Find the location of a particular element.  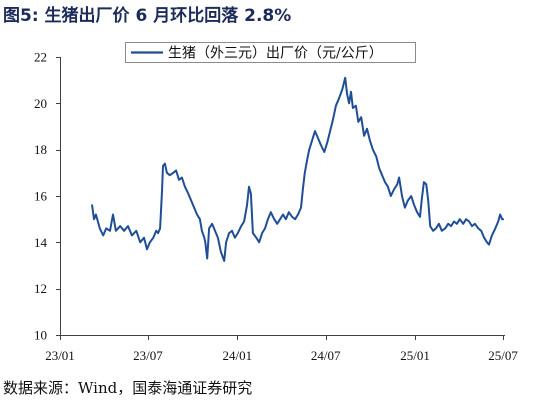

x-axis-ticks: 23/01 23/07 24/01 24/07 25/01 25/07 is located at coordinates (281, 349).